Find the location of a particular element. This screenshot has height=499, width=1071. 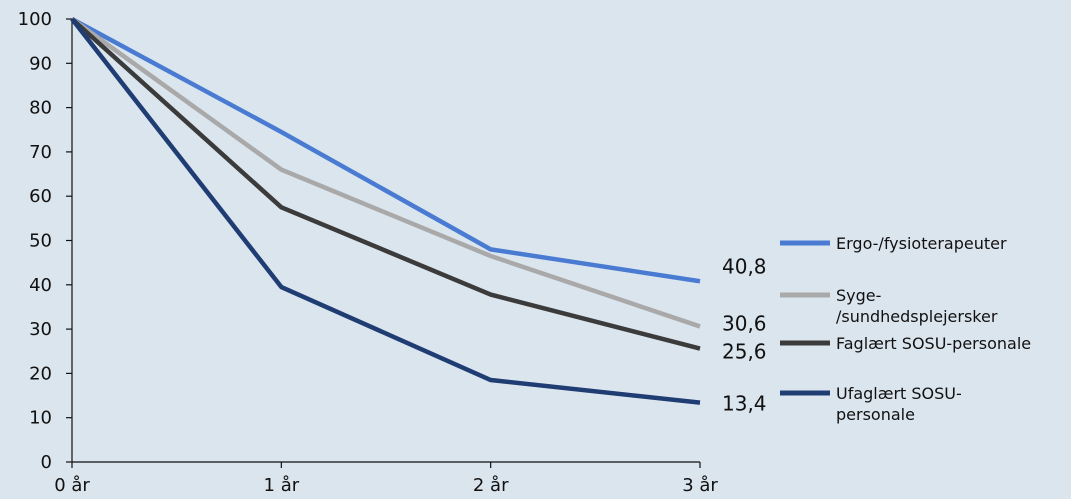

legend-label: Ufaglært SOSU- is located at coordinates (899, 393).